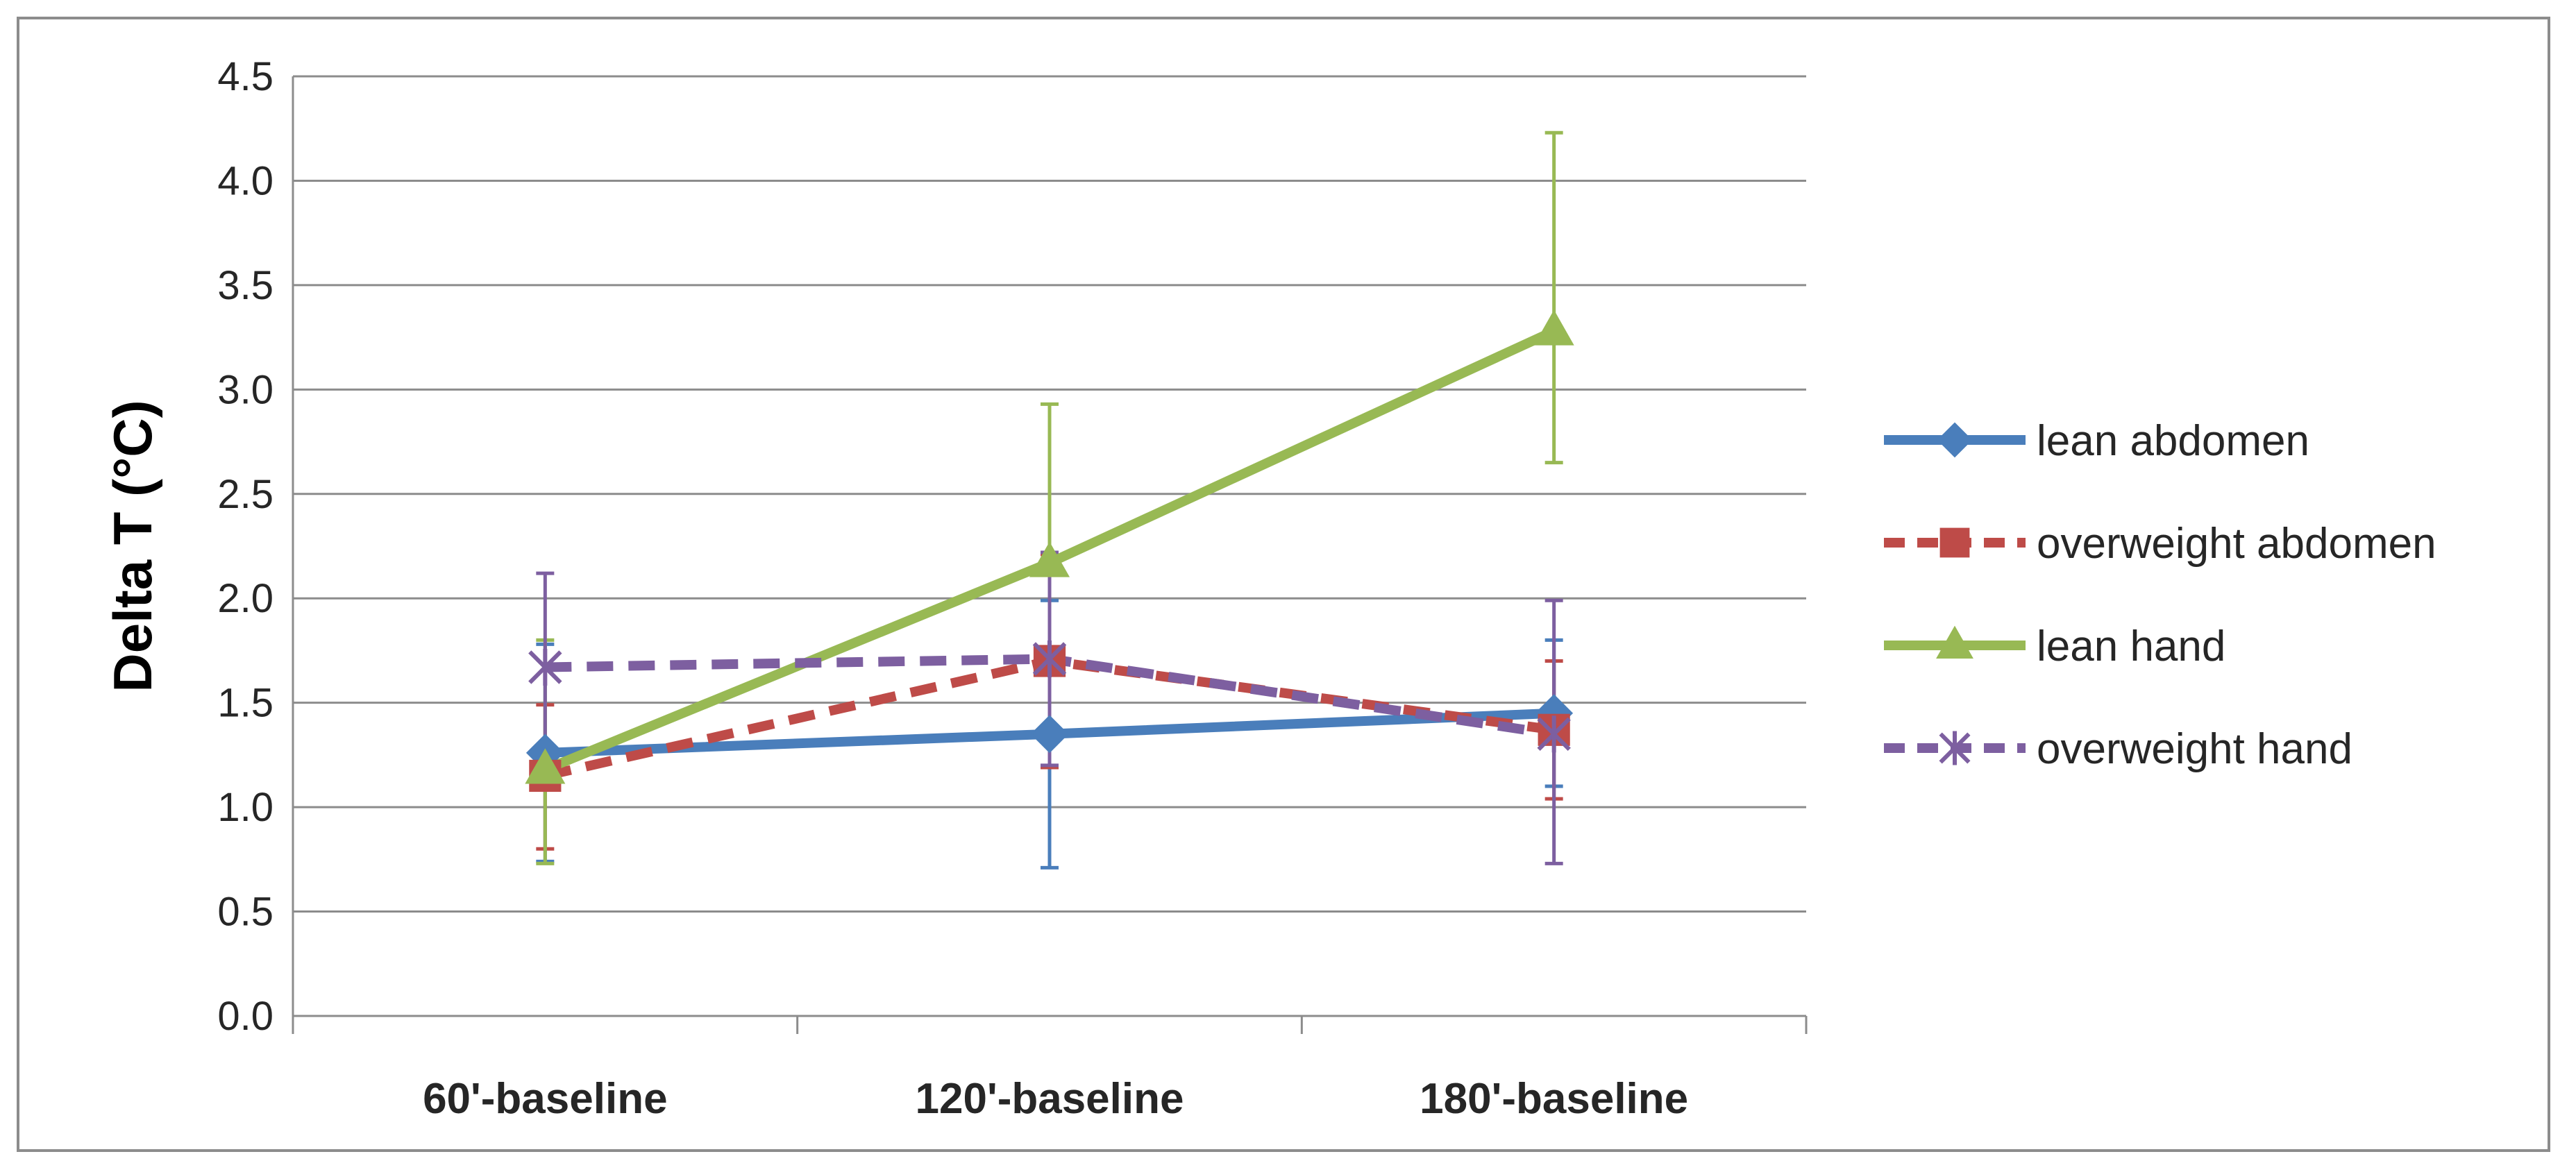 The width and height of the screenshot is (2576, 1170). What do you see at coordinates (245, 285) in the screenshot?
I see `y-tick-label: 3.5` at bounding box center [245, 285].